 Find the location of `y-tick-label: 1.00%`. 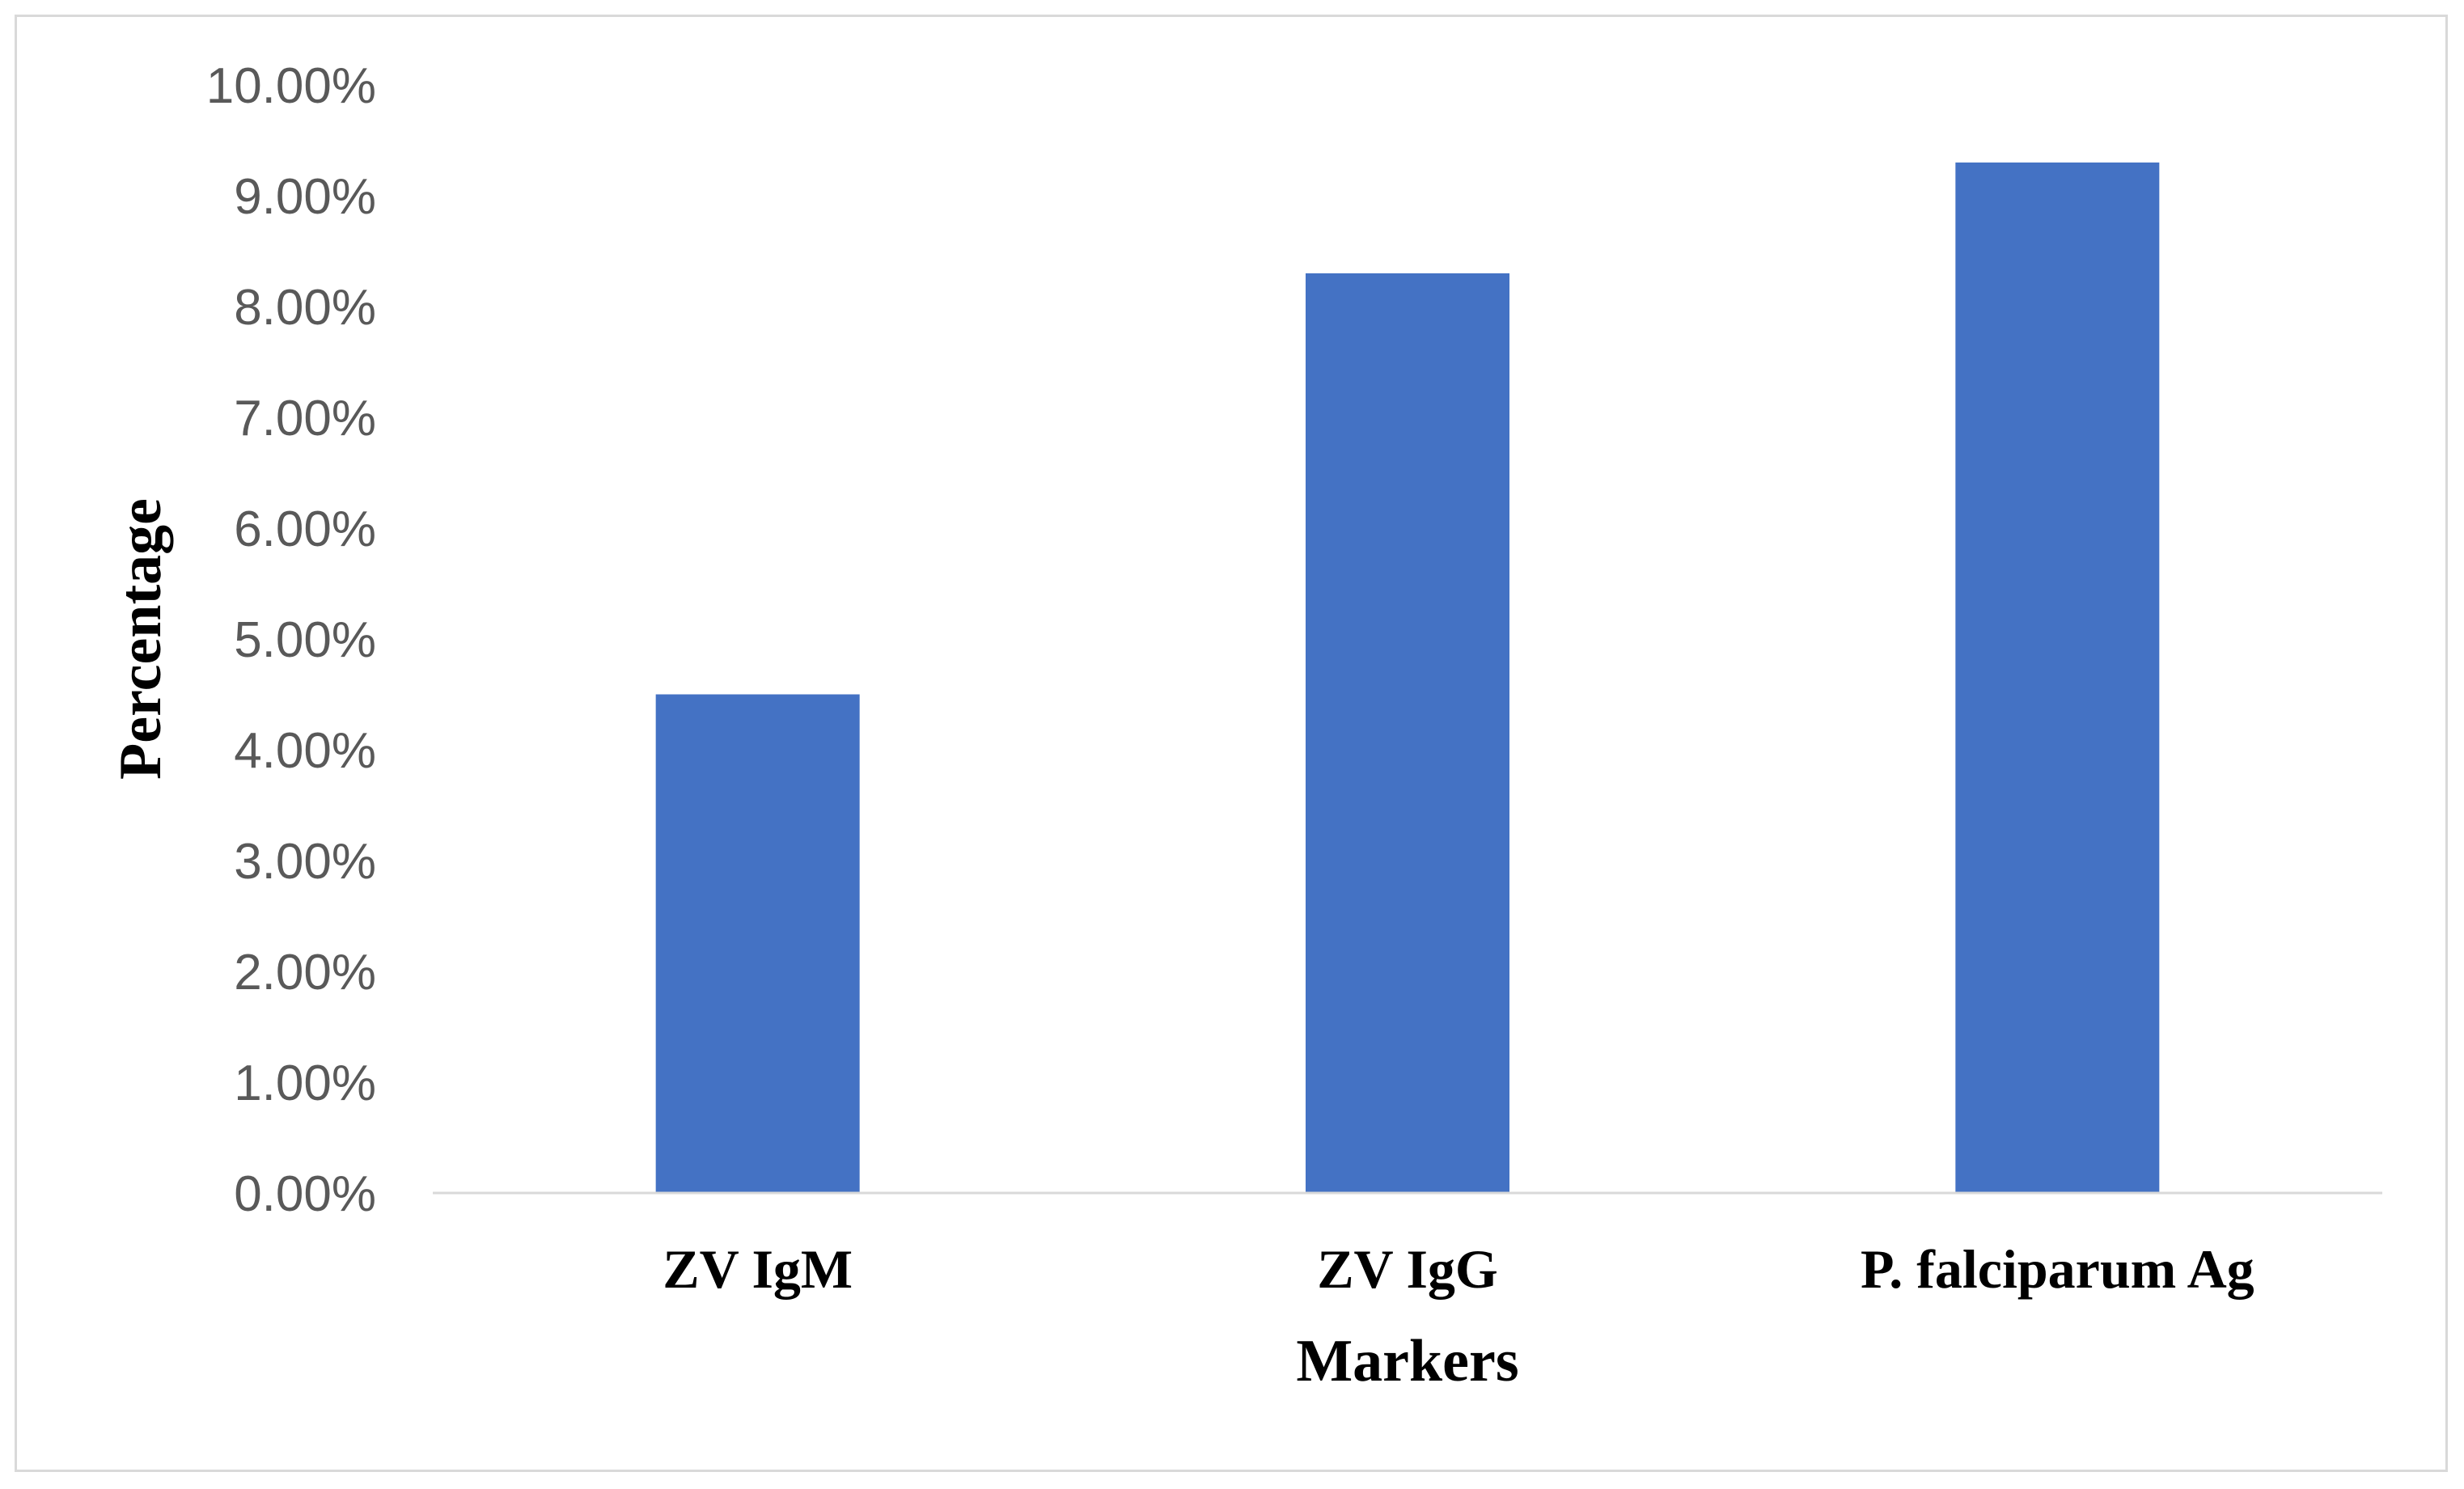

y-tick-label: 1.00% is located at coordinates (305, 1083).